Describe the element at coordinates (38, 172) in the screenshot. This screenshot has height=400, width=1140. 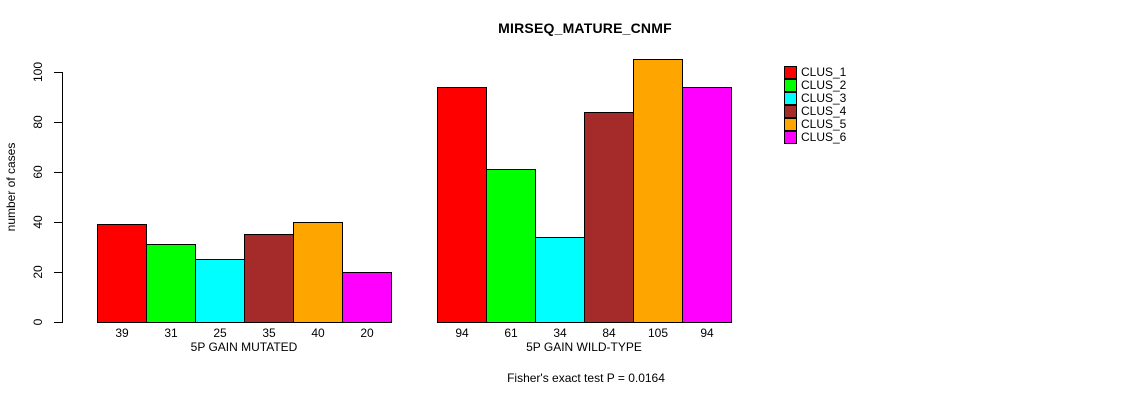
I see `y-tick-label: 60` at that location.